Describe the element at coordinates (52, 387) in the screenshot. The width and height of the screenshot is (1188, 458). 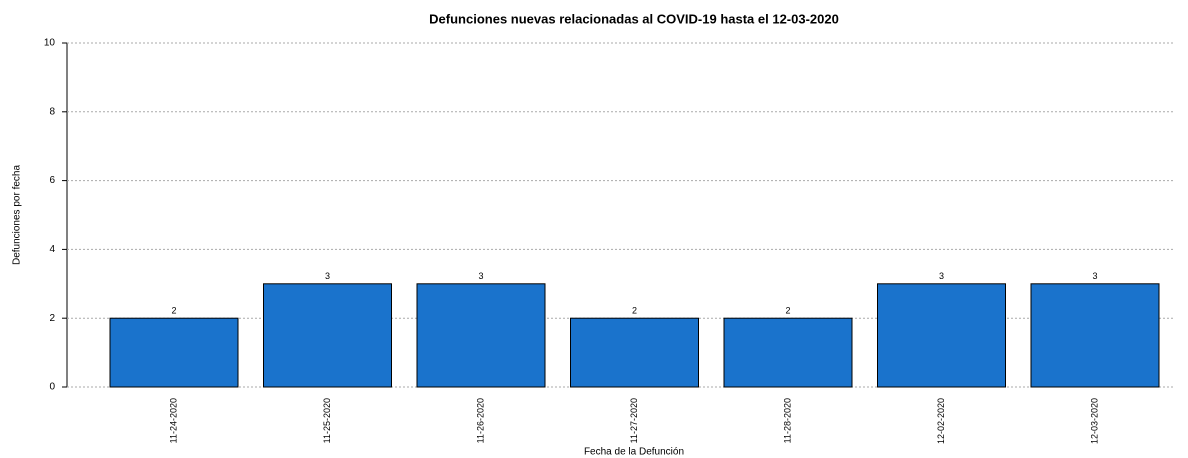
I see `y-tick-label: 0` at that location.